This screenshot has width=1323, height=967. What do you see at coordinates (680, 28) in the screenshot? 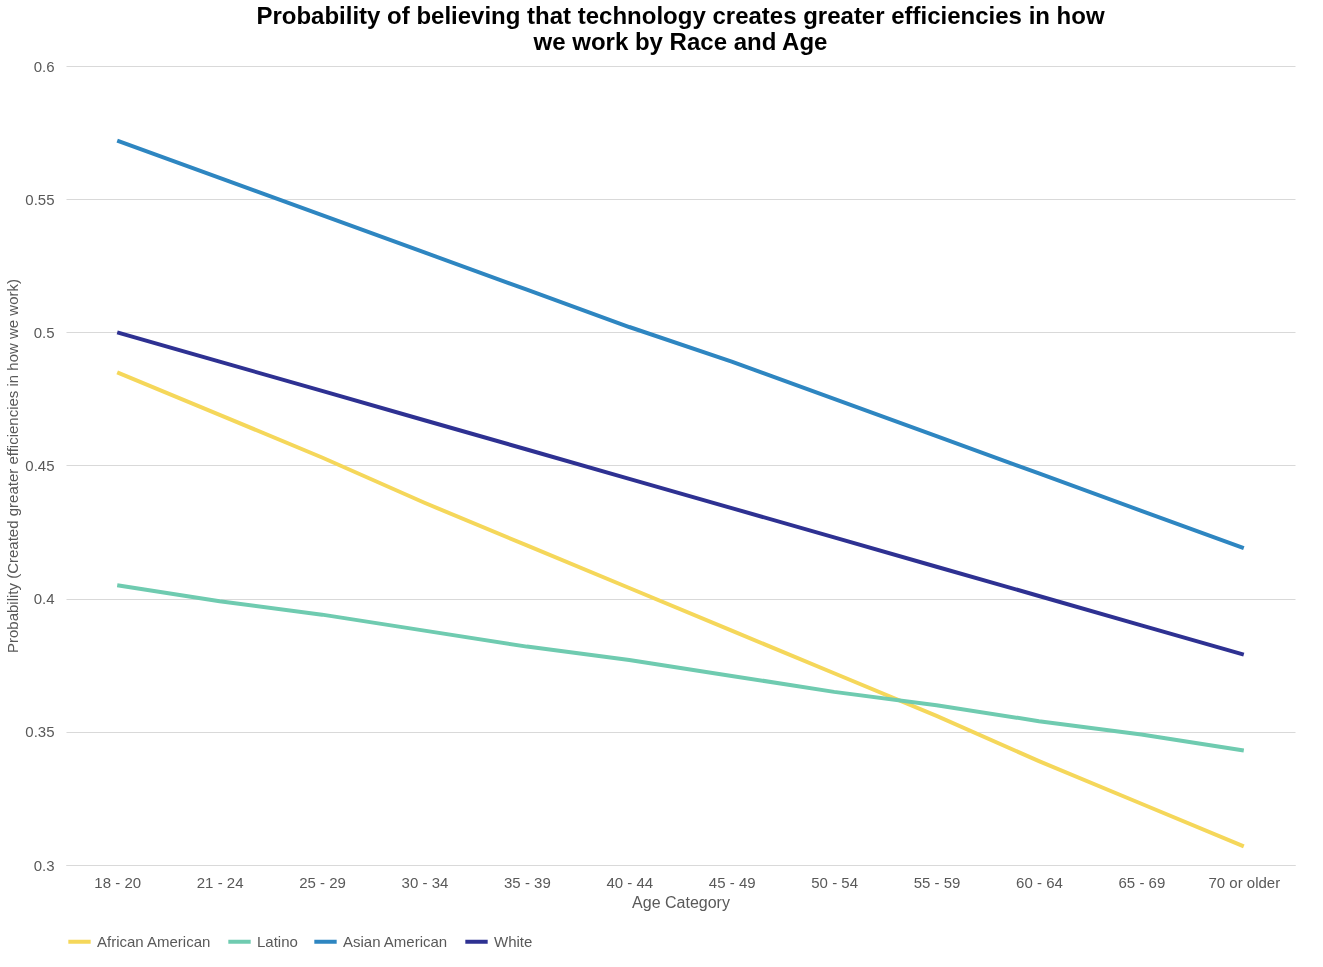
I see `chart-title: Probability of believing that technology creates greater efficiencies in how we work by Race and Age` at bounding box center [680, 28].